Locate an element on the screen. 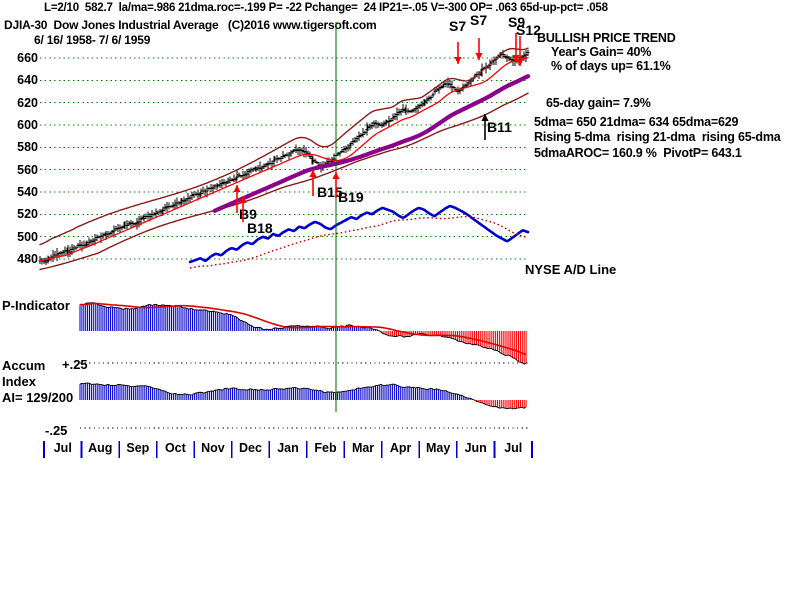 The image size is (800, 600). month-label-mar-8: Mar is located at coordinates (363, 448).